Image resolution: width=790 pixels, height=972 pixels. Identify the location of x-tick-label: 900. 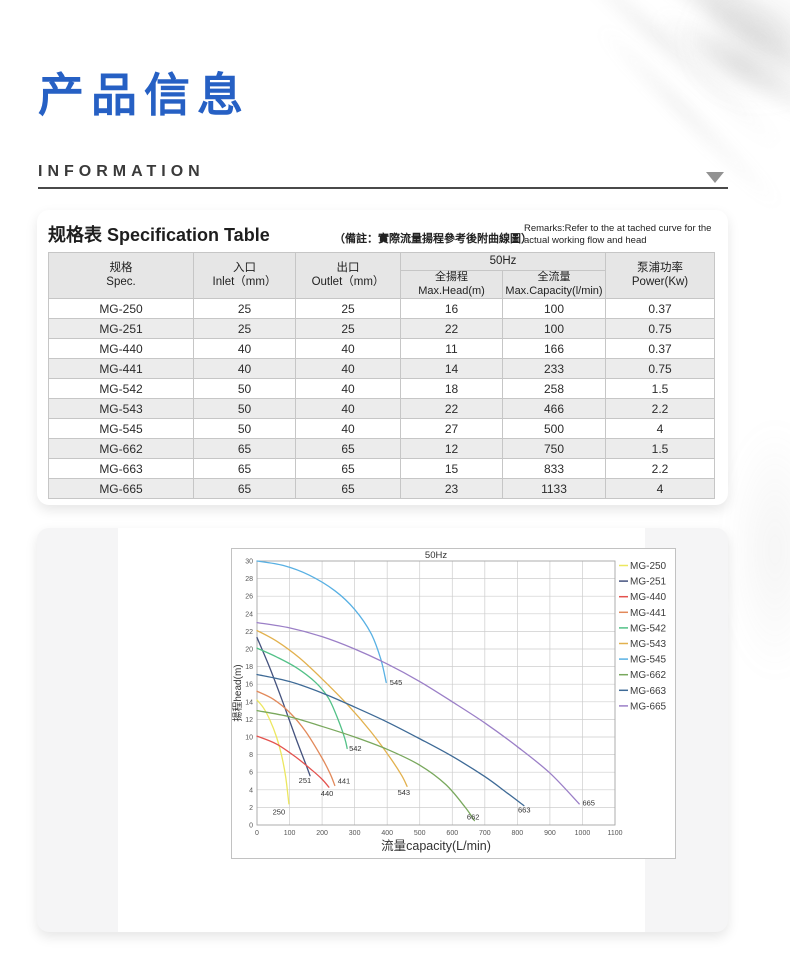
(550, 833).